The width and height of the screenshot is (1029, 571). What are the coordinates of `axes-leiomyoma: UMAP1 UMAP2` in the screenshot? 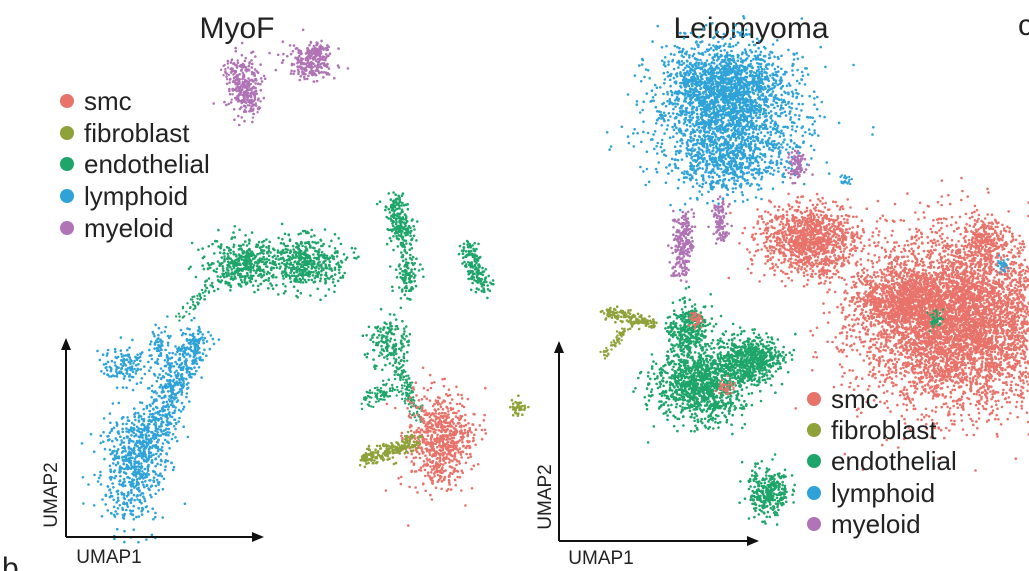 It's located at (647, 455).